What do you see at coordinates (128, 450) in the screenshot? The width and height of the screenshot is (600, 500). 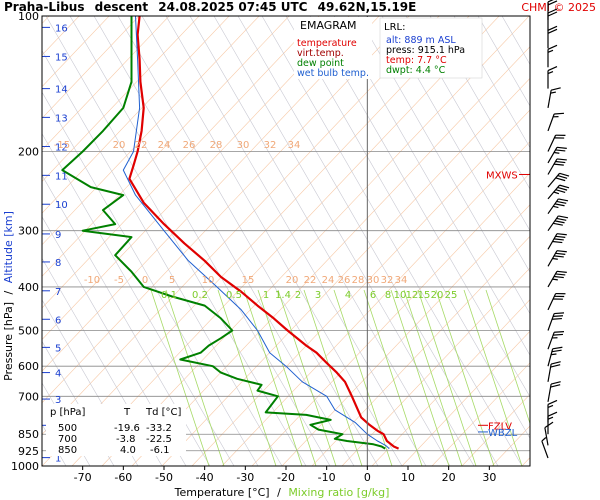 I see `table-row-t: 4.0` at bounding box center [128, 450].